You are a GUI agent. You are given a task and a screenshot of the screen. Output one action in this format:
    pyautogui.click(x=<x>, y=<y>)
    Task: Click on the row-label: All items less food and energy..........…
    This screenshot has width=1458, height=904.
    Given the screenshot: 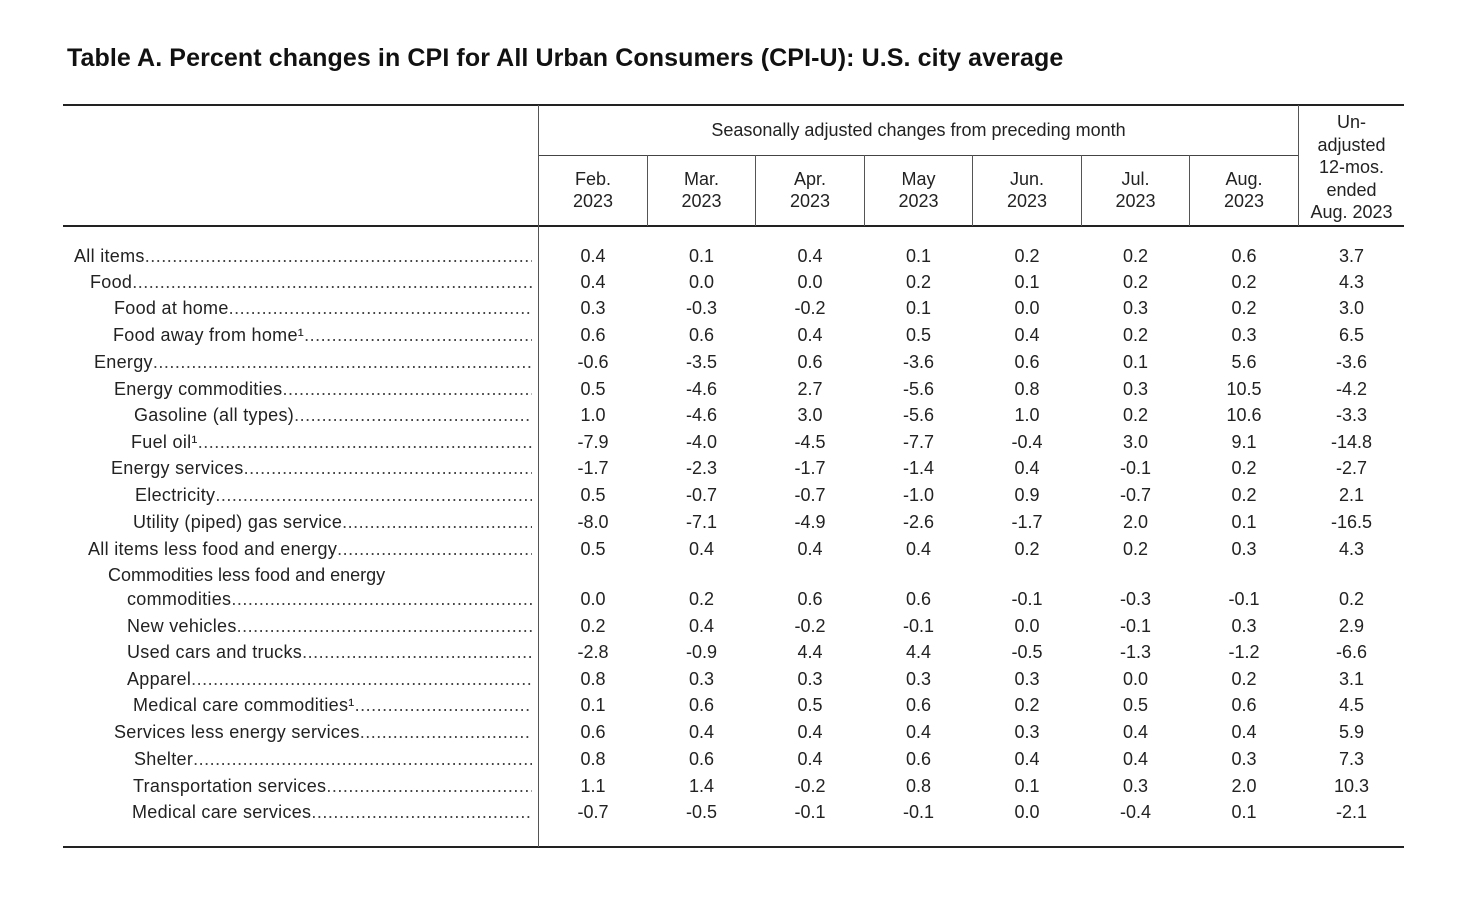 What is the action you would take?
    pyautogui.click(x=310, y=549)
    